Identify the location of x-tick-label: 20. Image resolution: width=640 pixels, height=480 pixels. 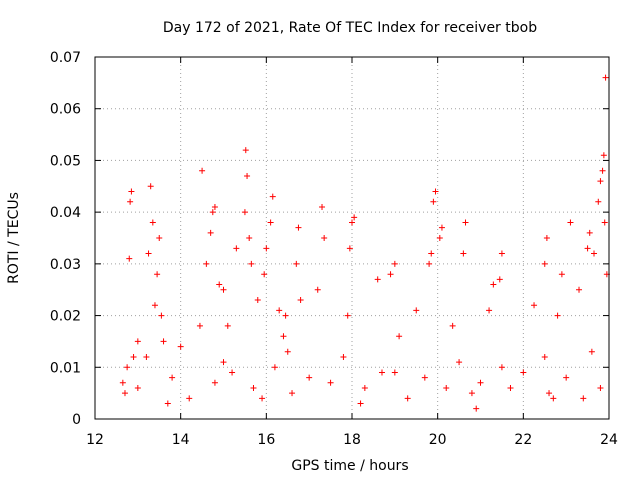
(438, 440).